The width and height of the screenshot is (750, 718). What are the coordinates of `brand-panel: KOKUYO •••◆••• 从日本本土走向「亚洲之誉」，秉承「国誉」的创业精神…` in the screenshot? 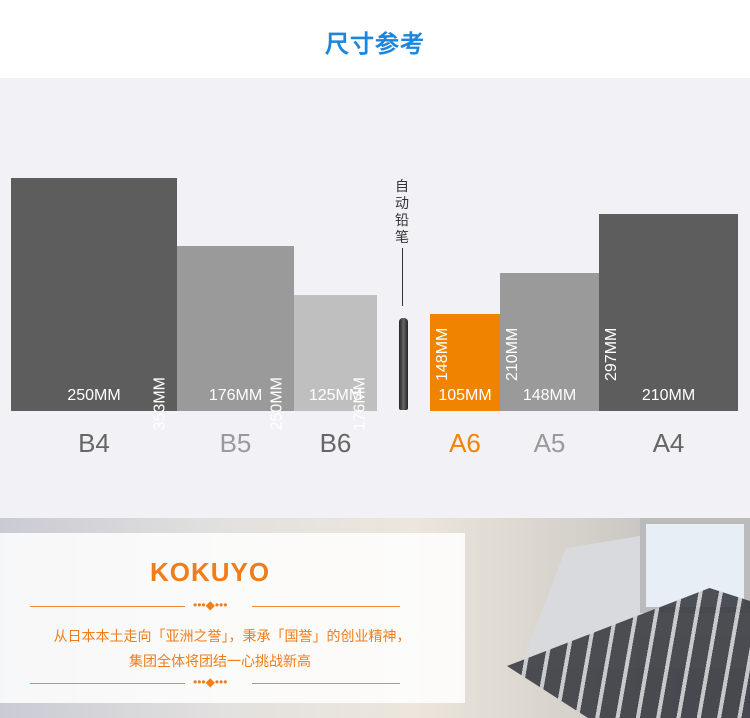 It's located at (232, 618).